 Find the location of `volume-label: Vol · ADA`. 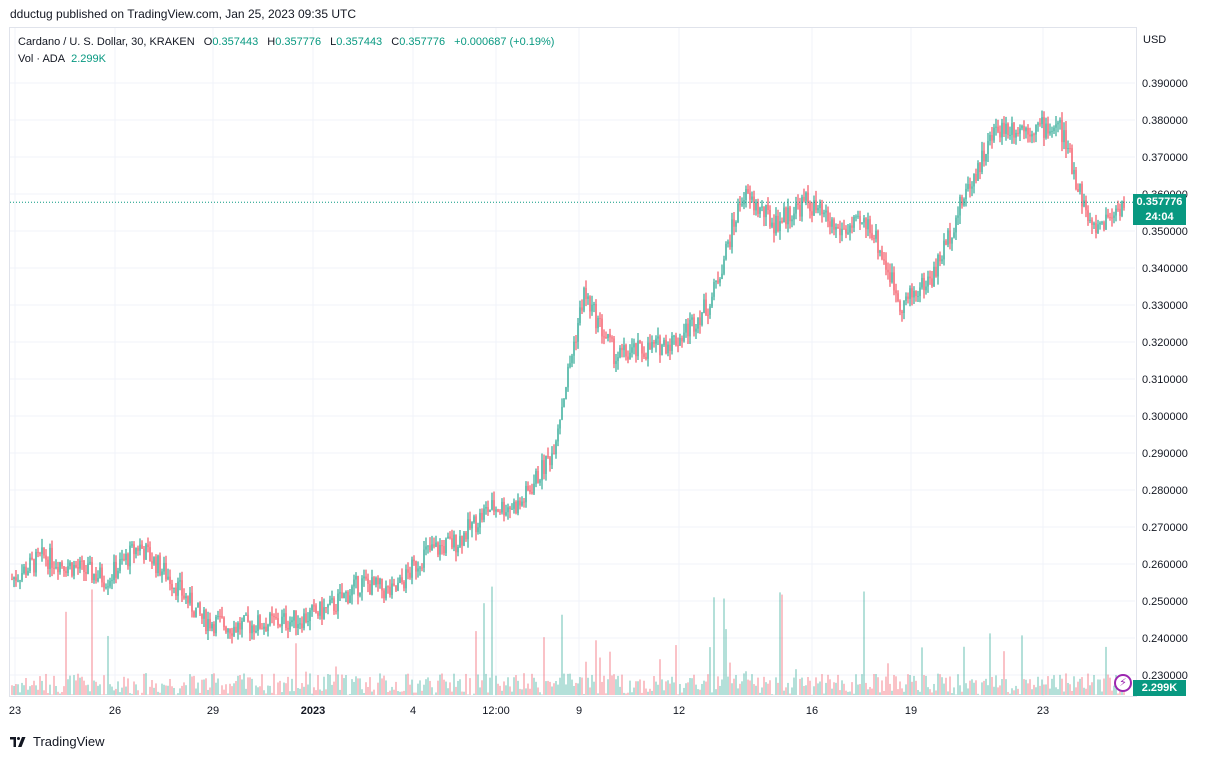

volume-label: Vol · ADA is located at coordinates (42, 59).